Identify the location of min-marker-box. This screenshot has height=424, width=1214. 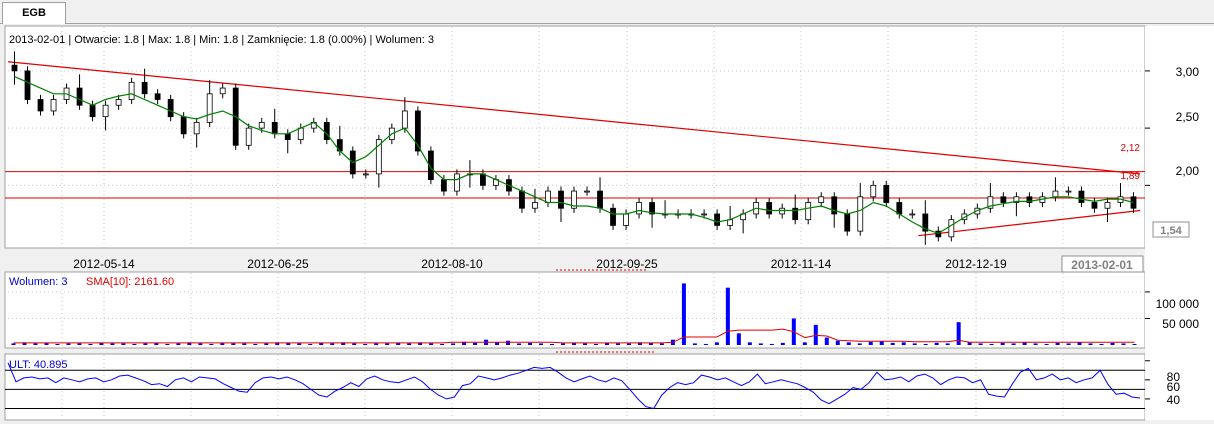
(1171, 229).